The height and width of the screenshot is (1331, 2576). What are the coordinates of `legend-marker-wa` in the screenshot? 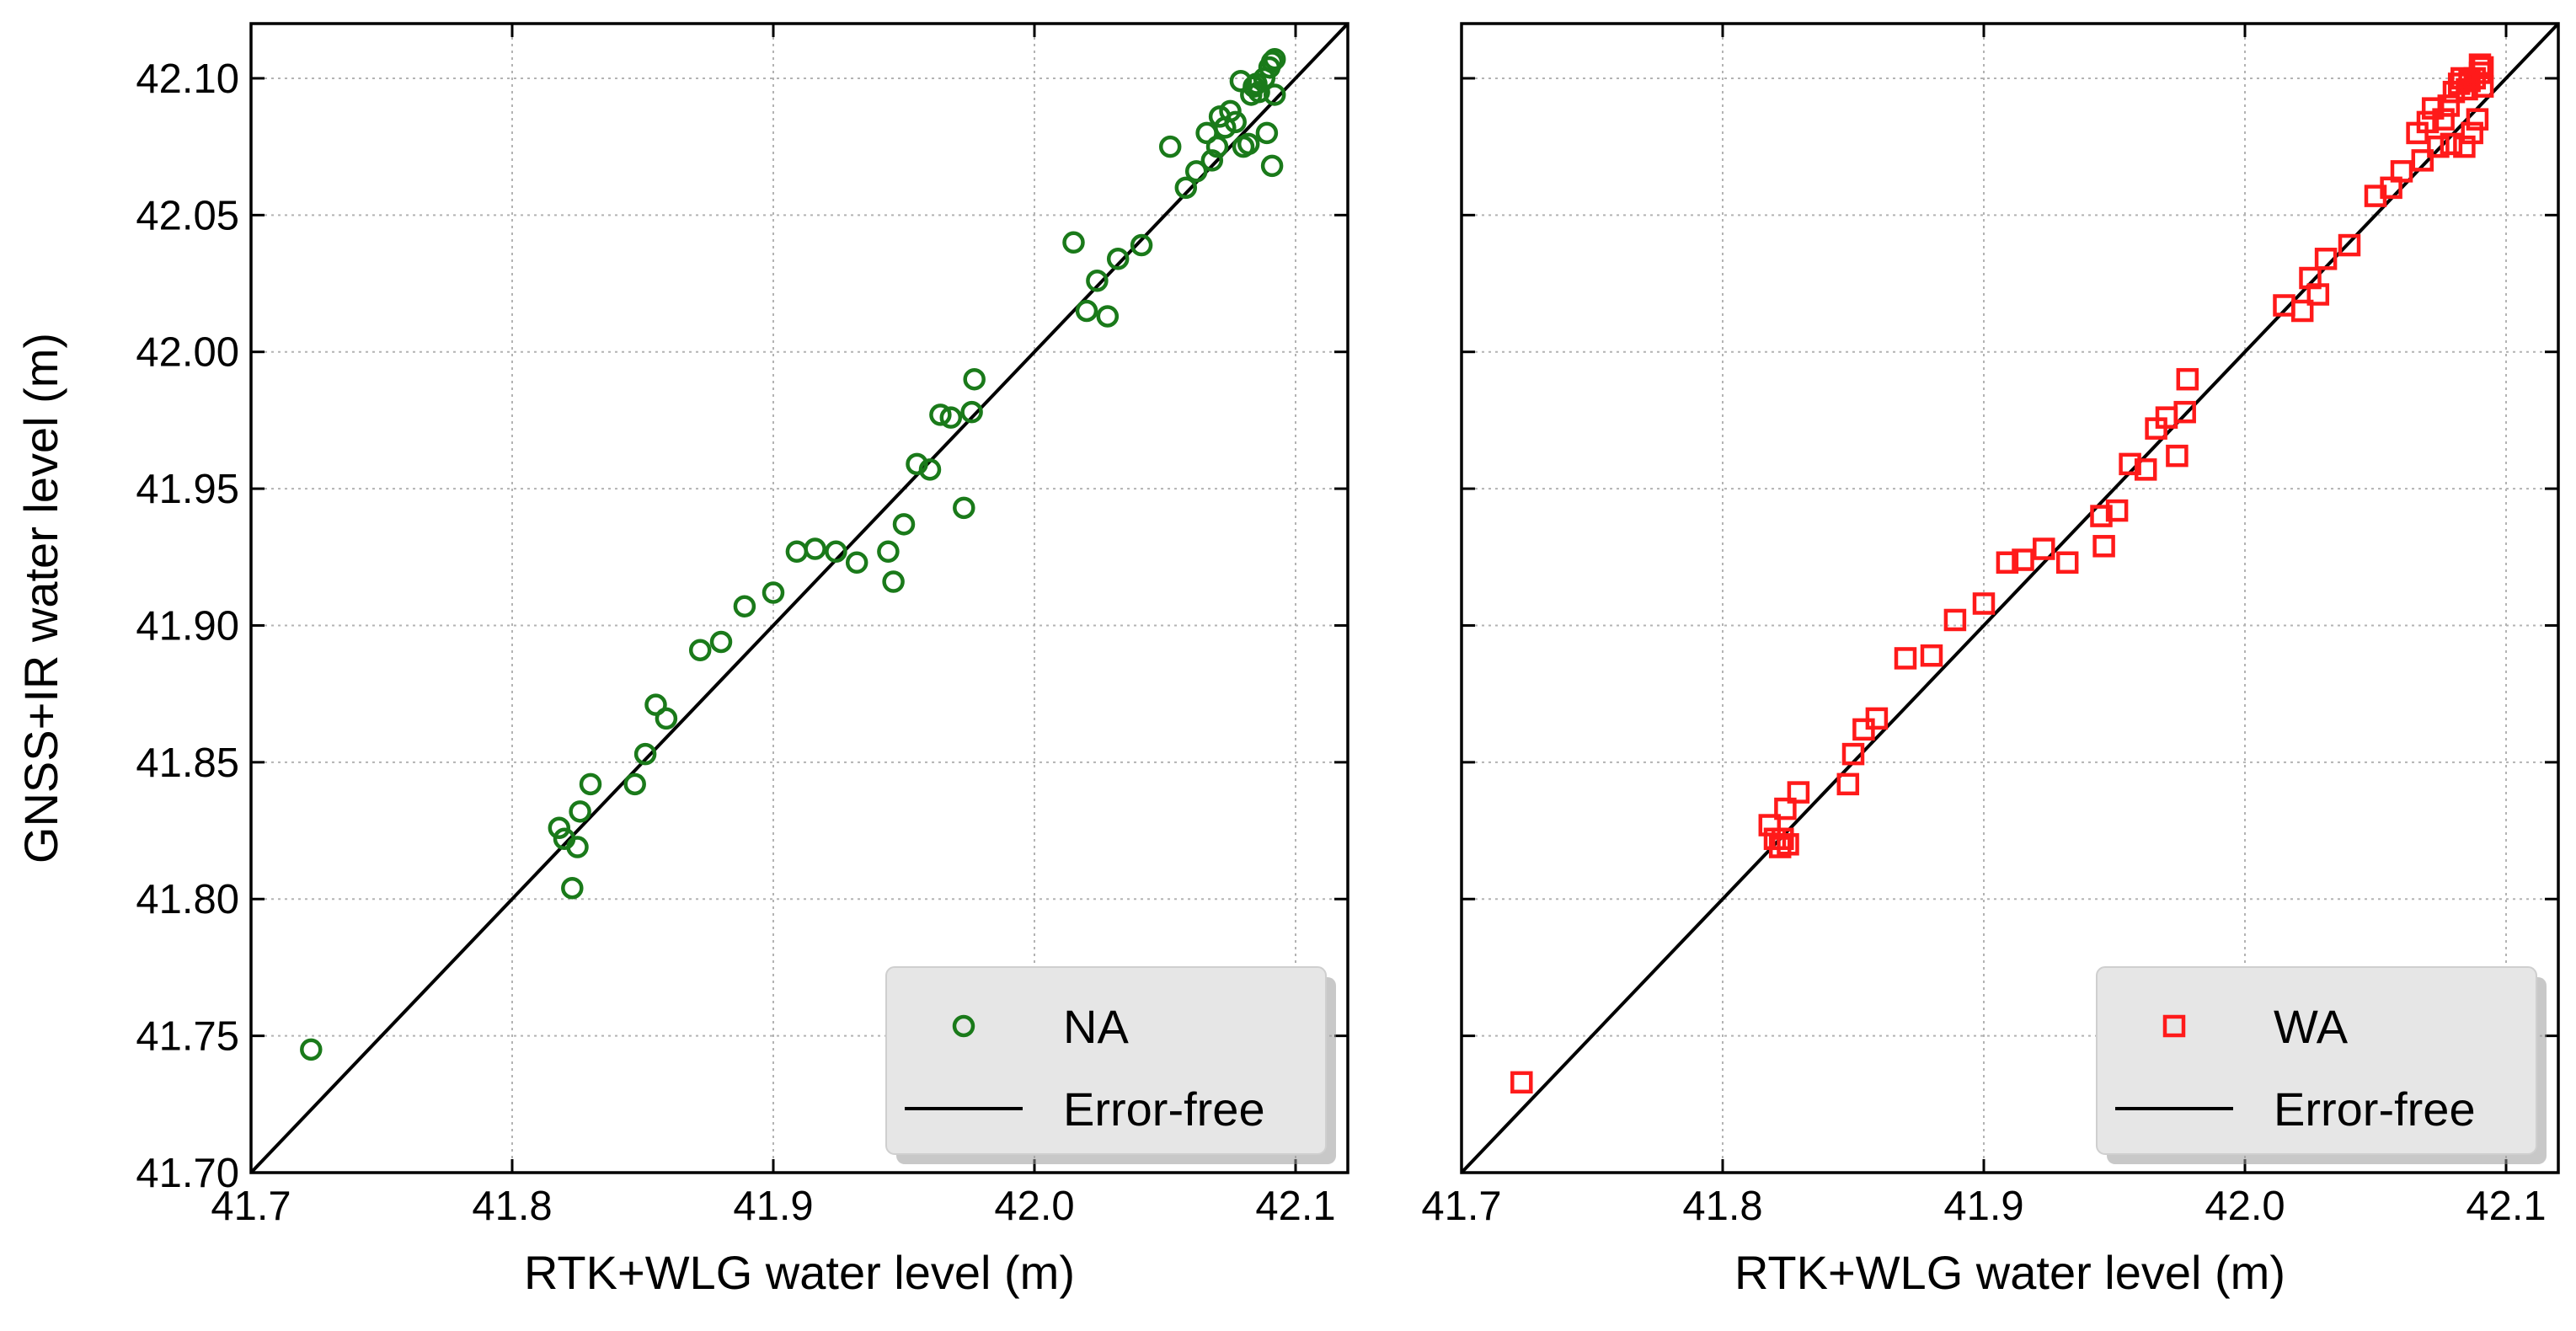 It's located at (2174, 1026).